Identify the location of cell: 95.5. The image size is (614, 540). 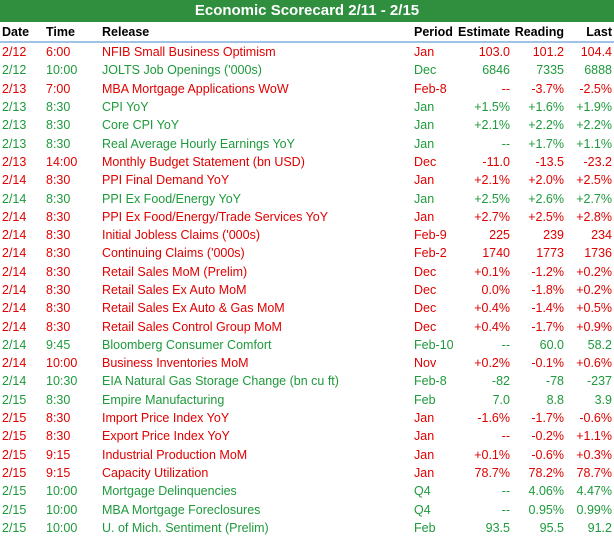
(551, 527).